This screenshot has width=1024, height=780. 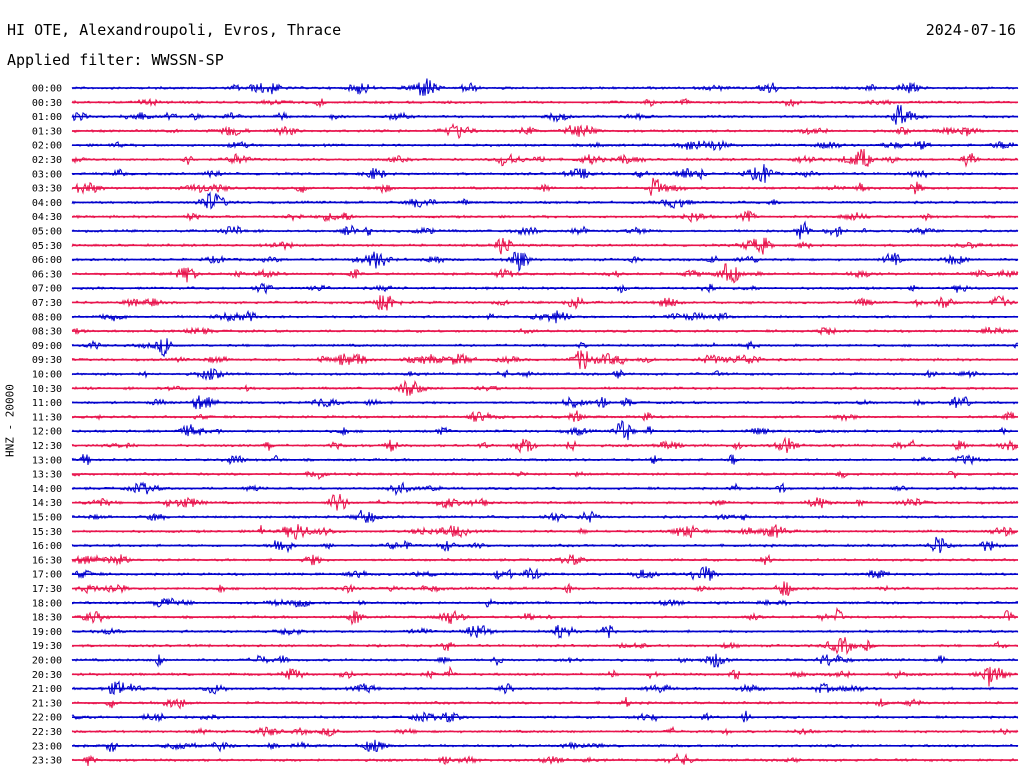 What do you see at coordinates (47, 603) in the screenshot?
I see `row-time-label: 18:00` at bounding box center [47, 603].